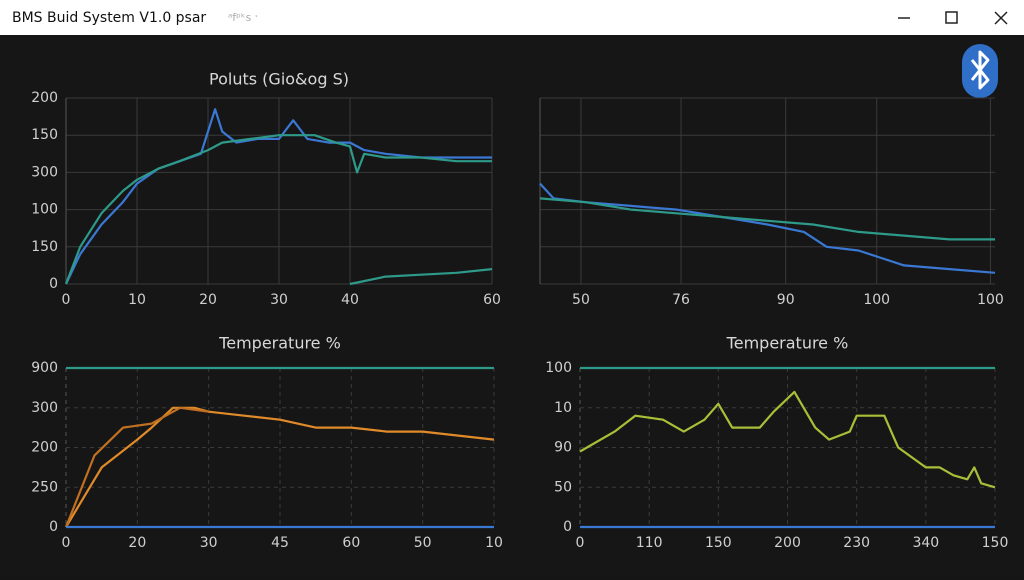 The height and width of the screenshot is (580, 1024). What do you see at coordinates (980, 71) in the screenshot?
I see `bluetooth-icon` at bounding box center [980, 71].